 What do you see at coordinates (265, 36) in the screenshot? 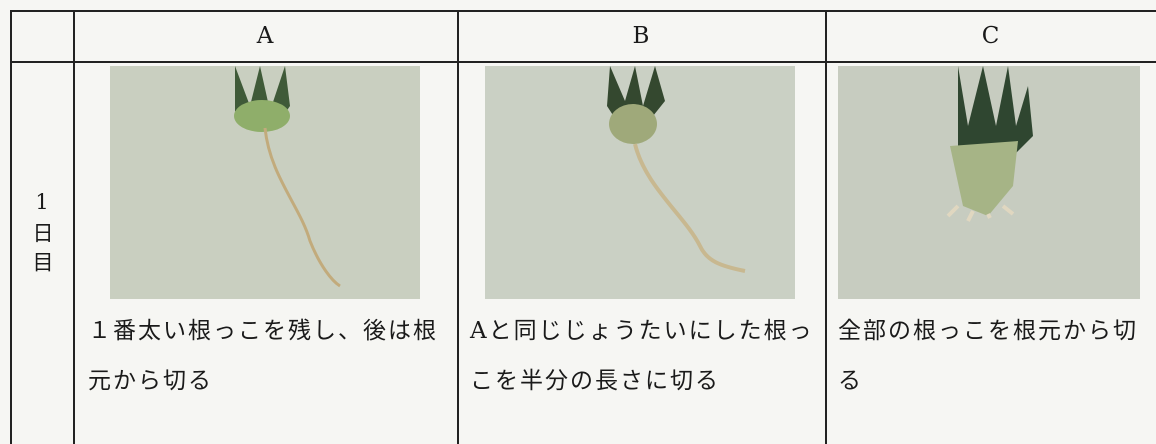
I see `column-header: A` at bounding box center [265, 36].